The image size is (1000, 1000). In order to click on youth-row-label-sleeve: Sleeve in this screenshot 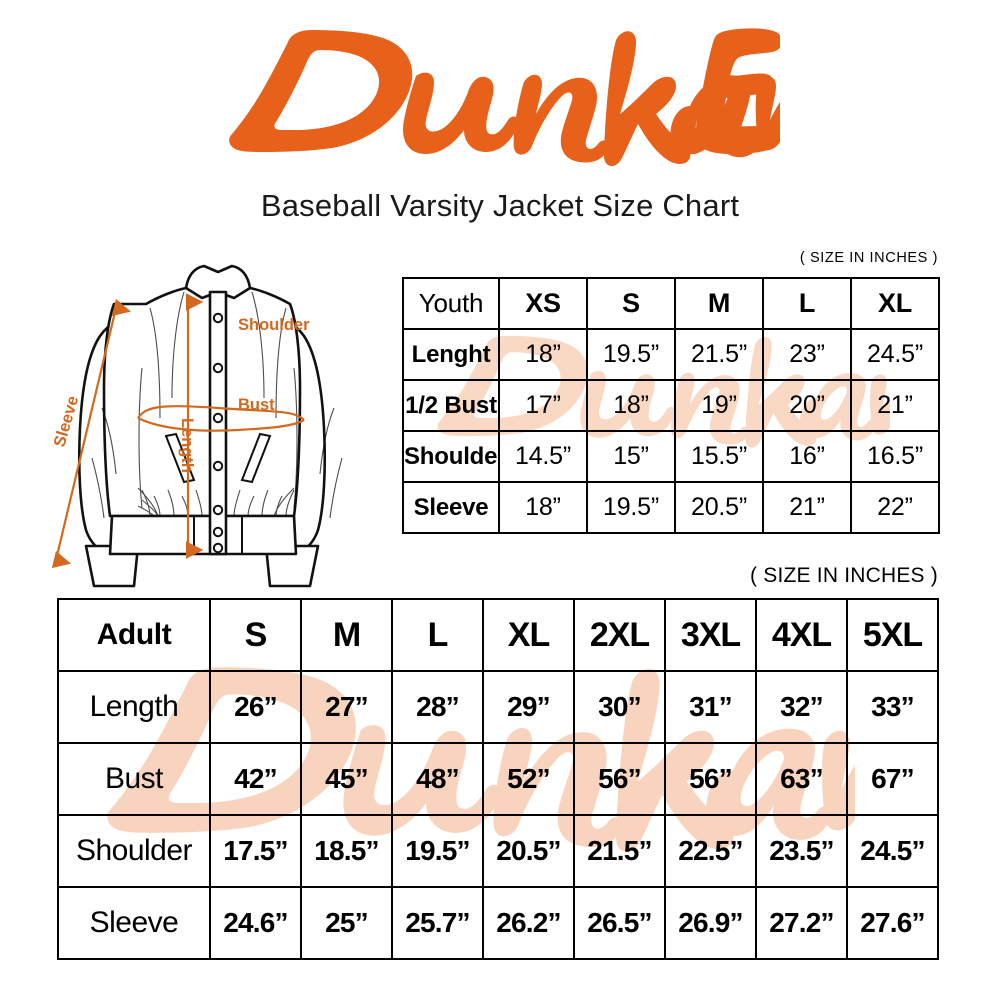, I will do `click(451, 507)`.